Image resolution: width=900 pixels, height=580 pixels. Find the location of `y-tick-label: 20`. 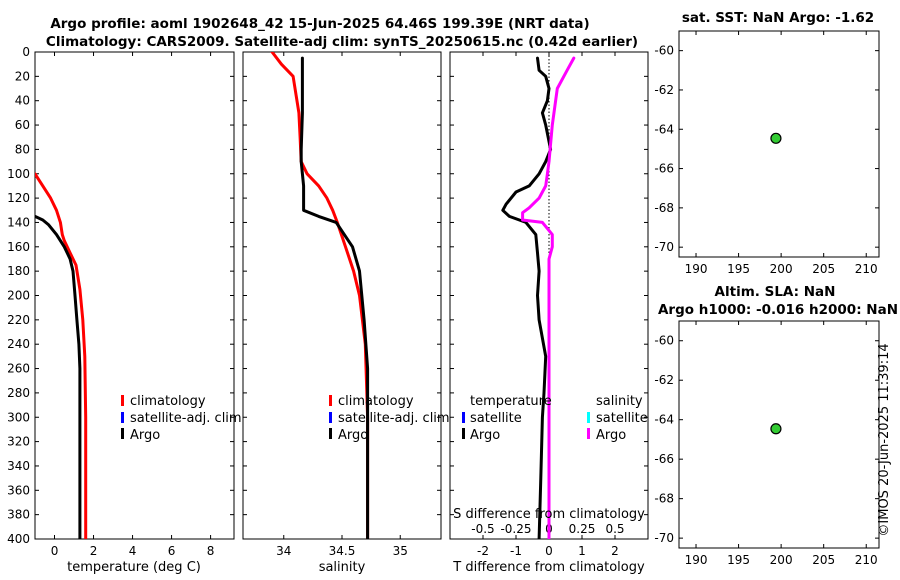

y-tick-label: 20 is located at coordinates (22, 76).